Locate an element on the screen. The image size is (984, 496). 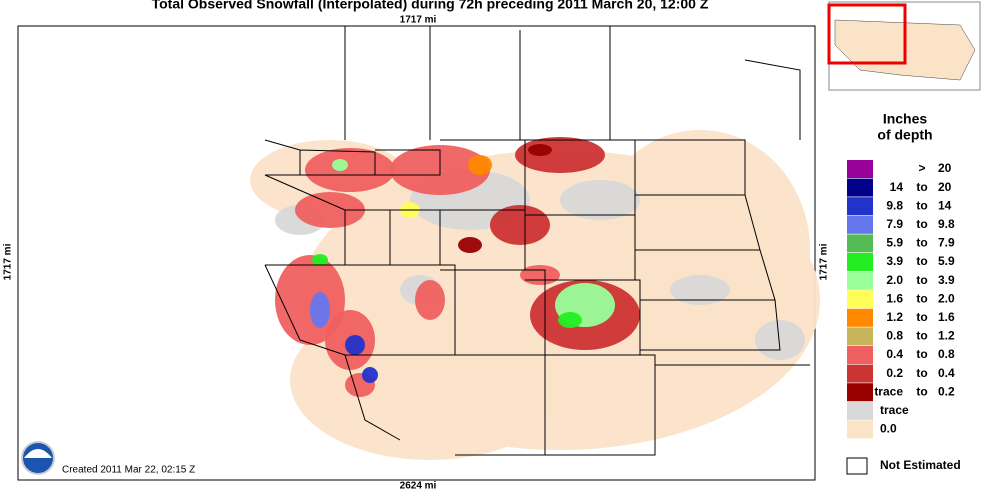
top-scale: 1717 mi is located at coordinates (418, 20).